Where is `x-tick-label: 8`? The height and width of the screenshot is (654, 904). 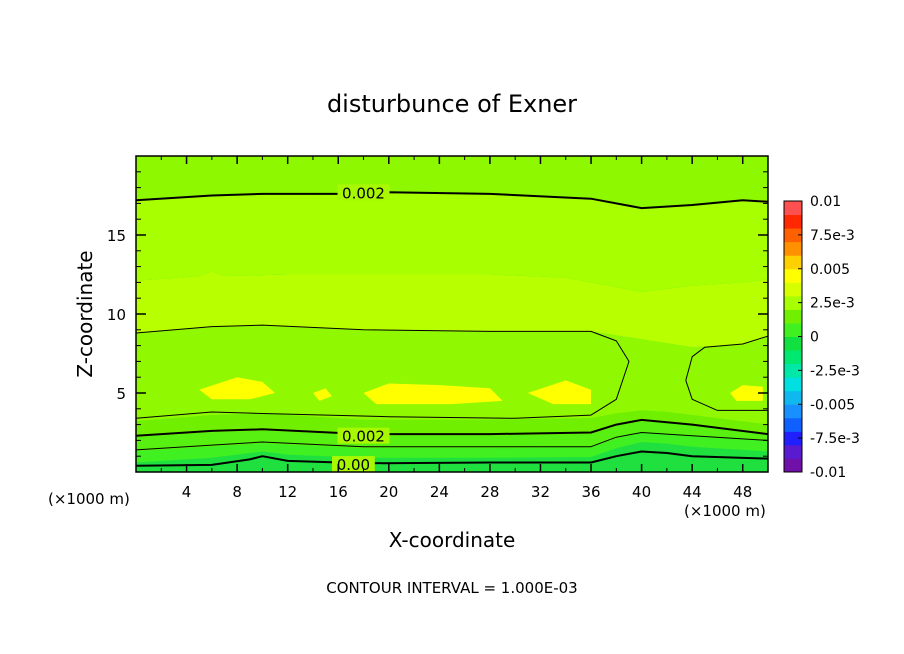
x-tick-label: 8 is located at coordinates (237, 492).